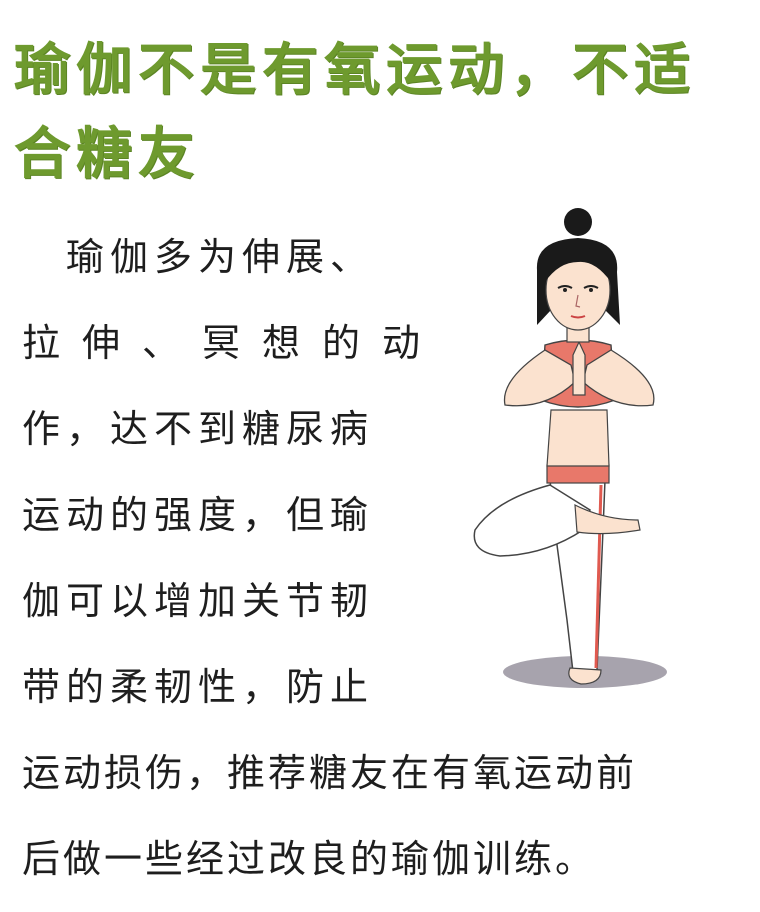  Describe the element at coordinates (198, 687) in the screenshot. I see `body-line: 带的柔韧性，防止` at that location.